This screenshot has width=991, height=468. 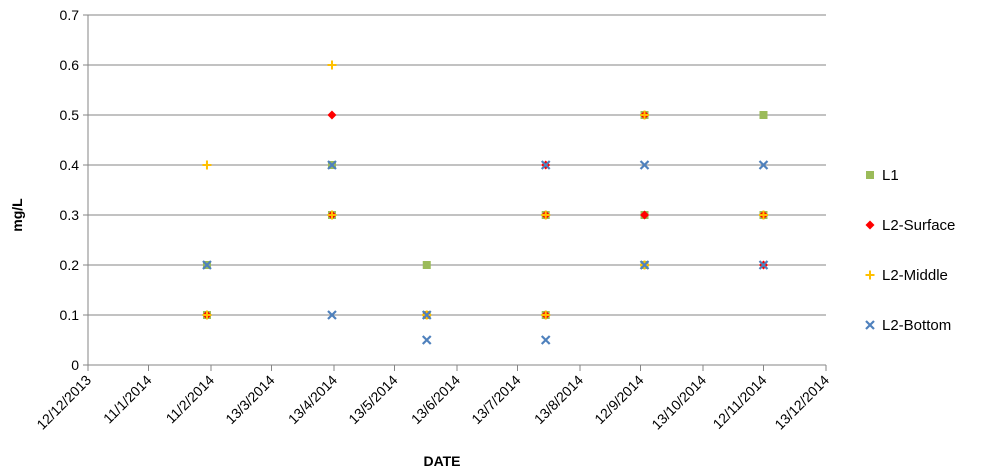 What do you see at coordinates (70, 190) in the screenshot?
I see `y-tick-labels: 0 0.1 0.2 0.3 0.4 0.5 0.6 0.7` at bounding box center [70, 190].